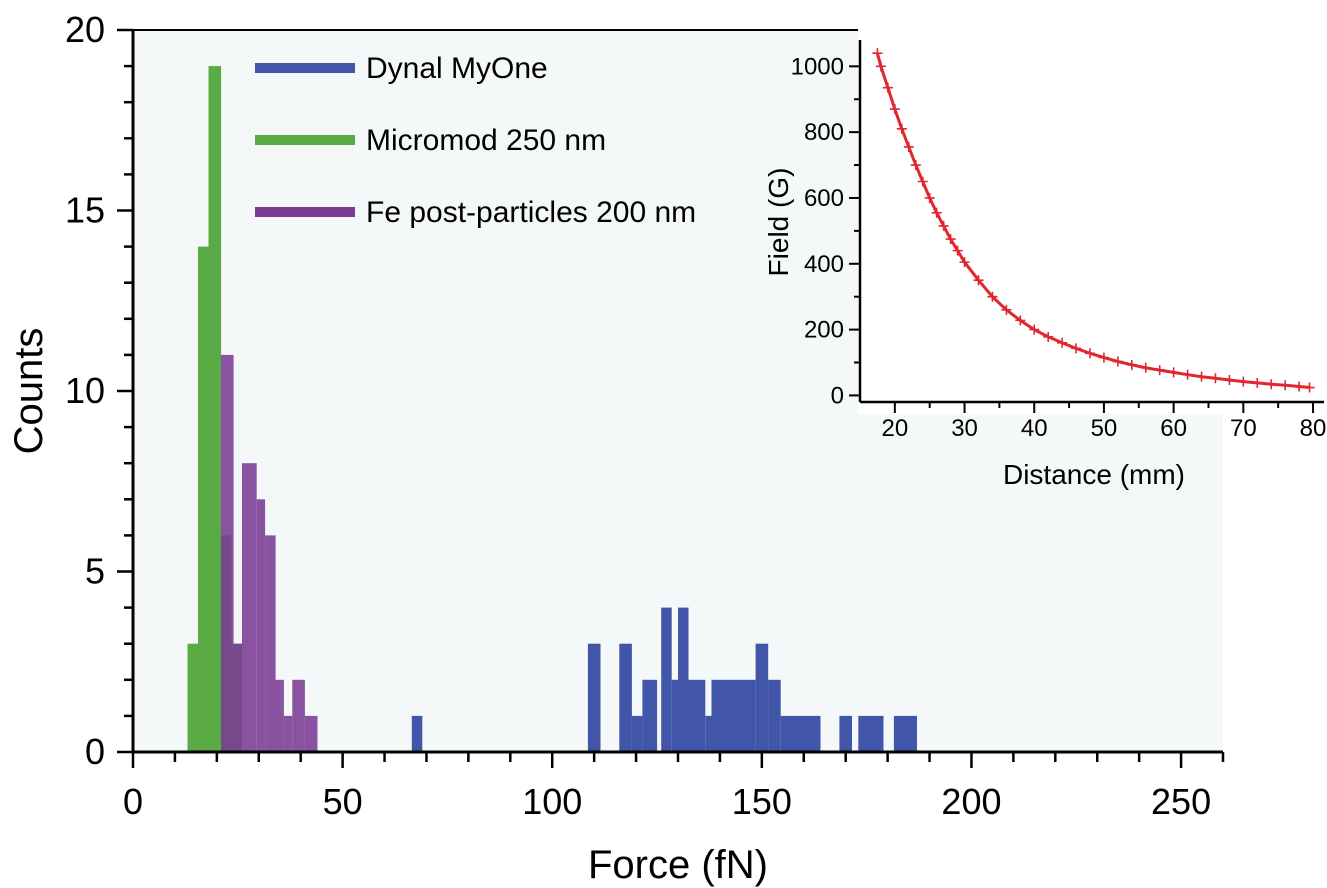 The height and width of the screenshot is (888, 1327). I want to click on legend-label-3: Fe post-particles 200 nm, so click(531, 212).